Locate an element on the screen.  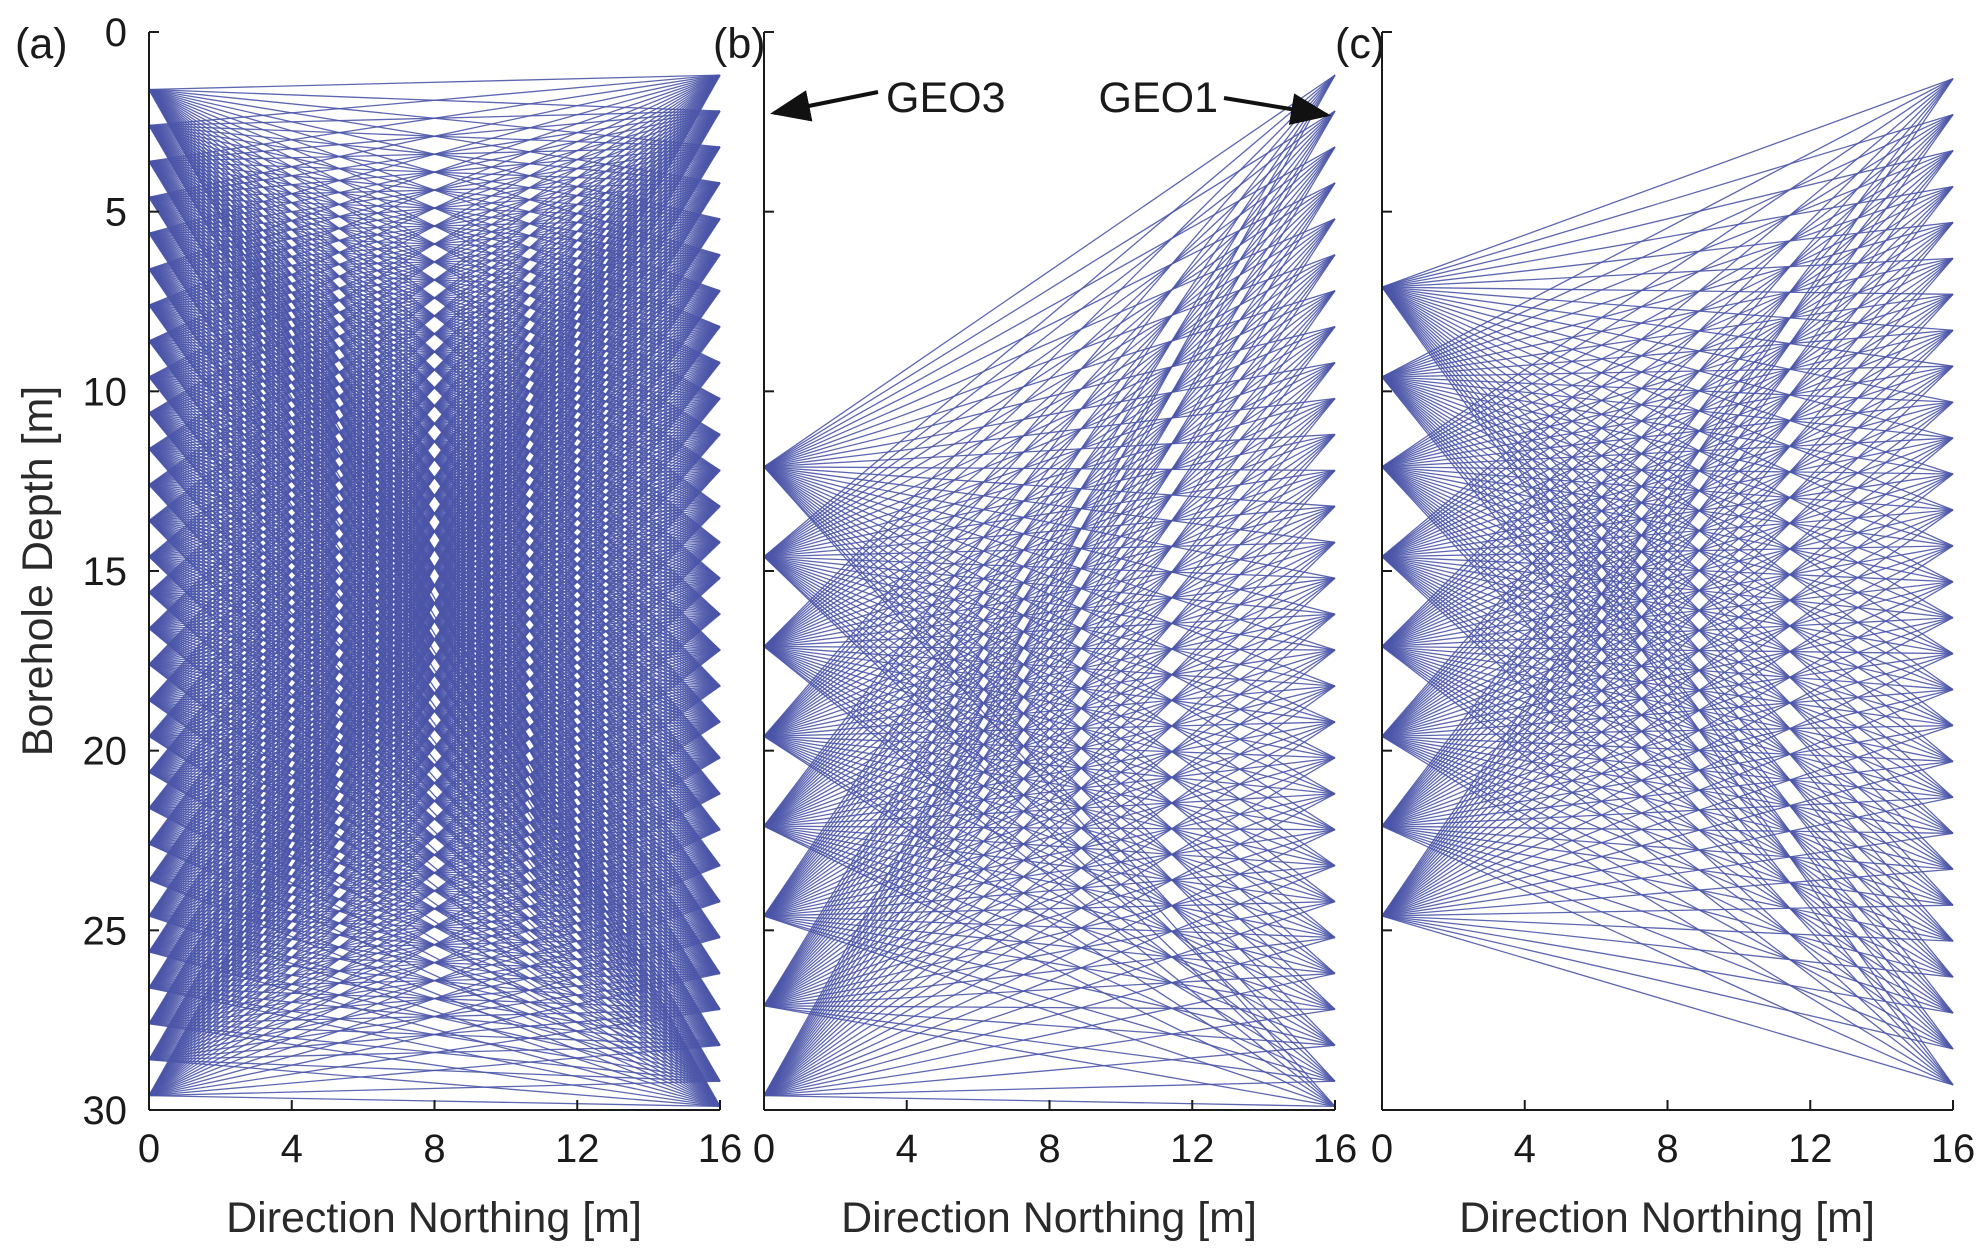
x-axis-title: Direction Northing [m] is located at coordinates (434, 1218).